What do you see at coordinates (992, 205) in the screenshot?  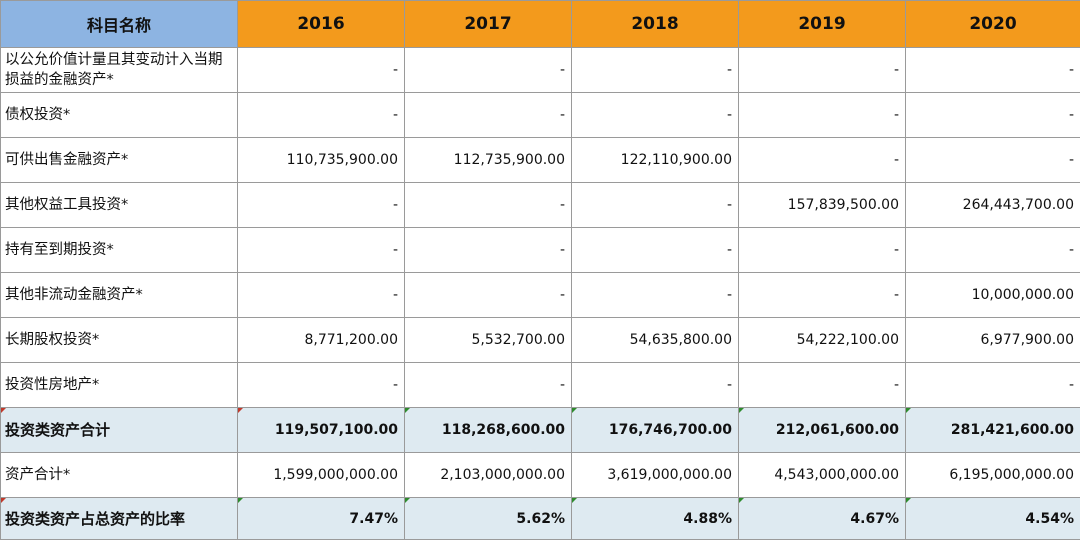 I see `cell-value: 264,443,700.00` at bounding box center [992, 205].